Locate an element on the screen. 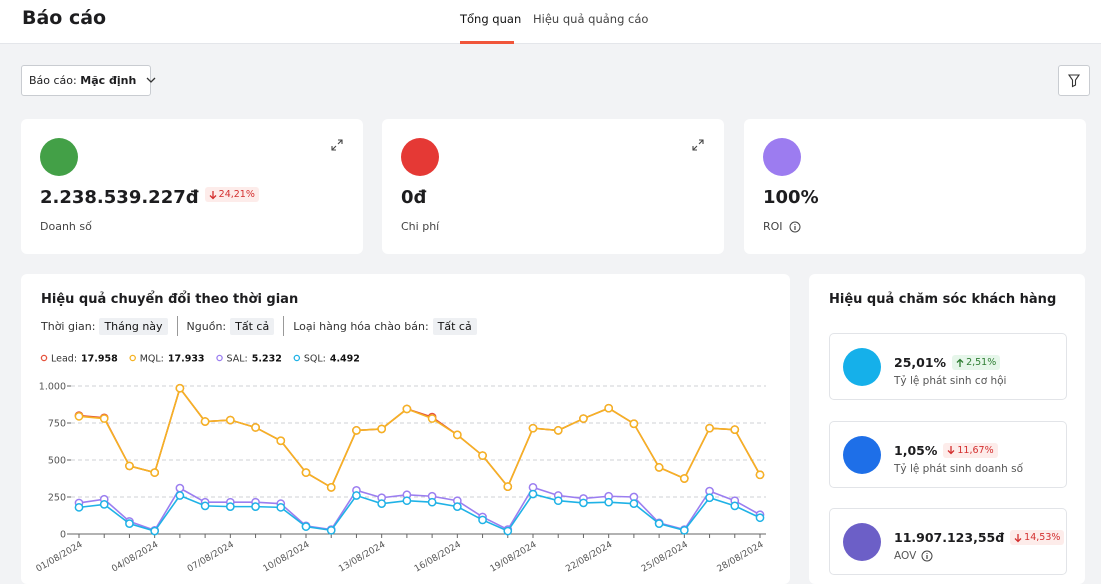 The image size is (1101, 584). care-label: AOV is located at coordinates (905, 556).